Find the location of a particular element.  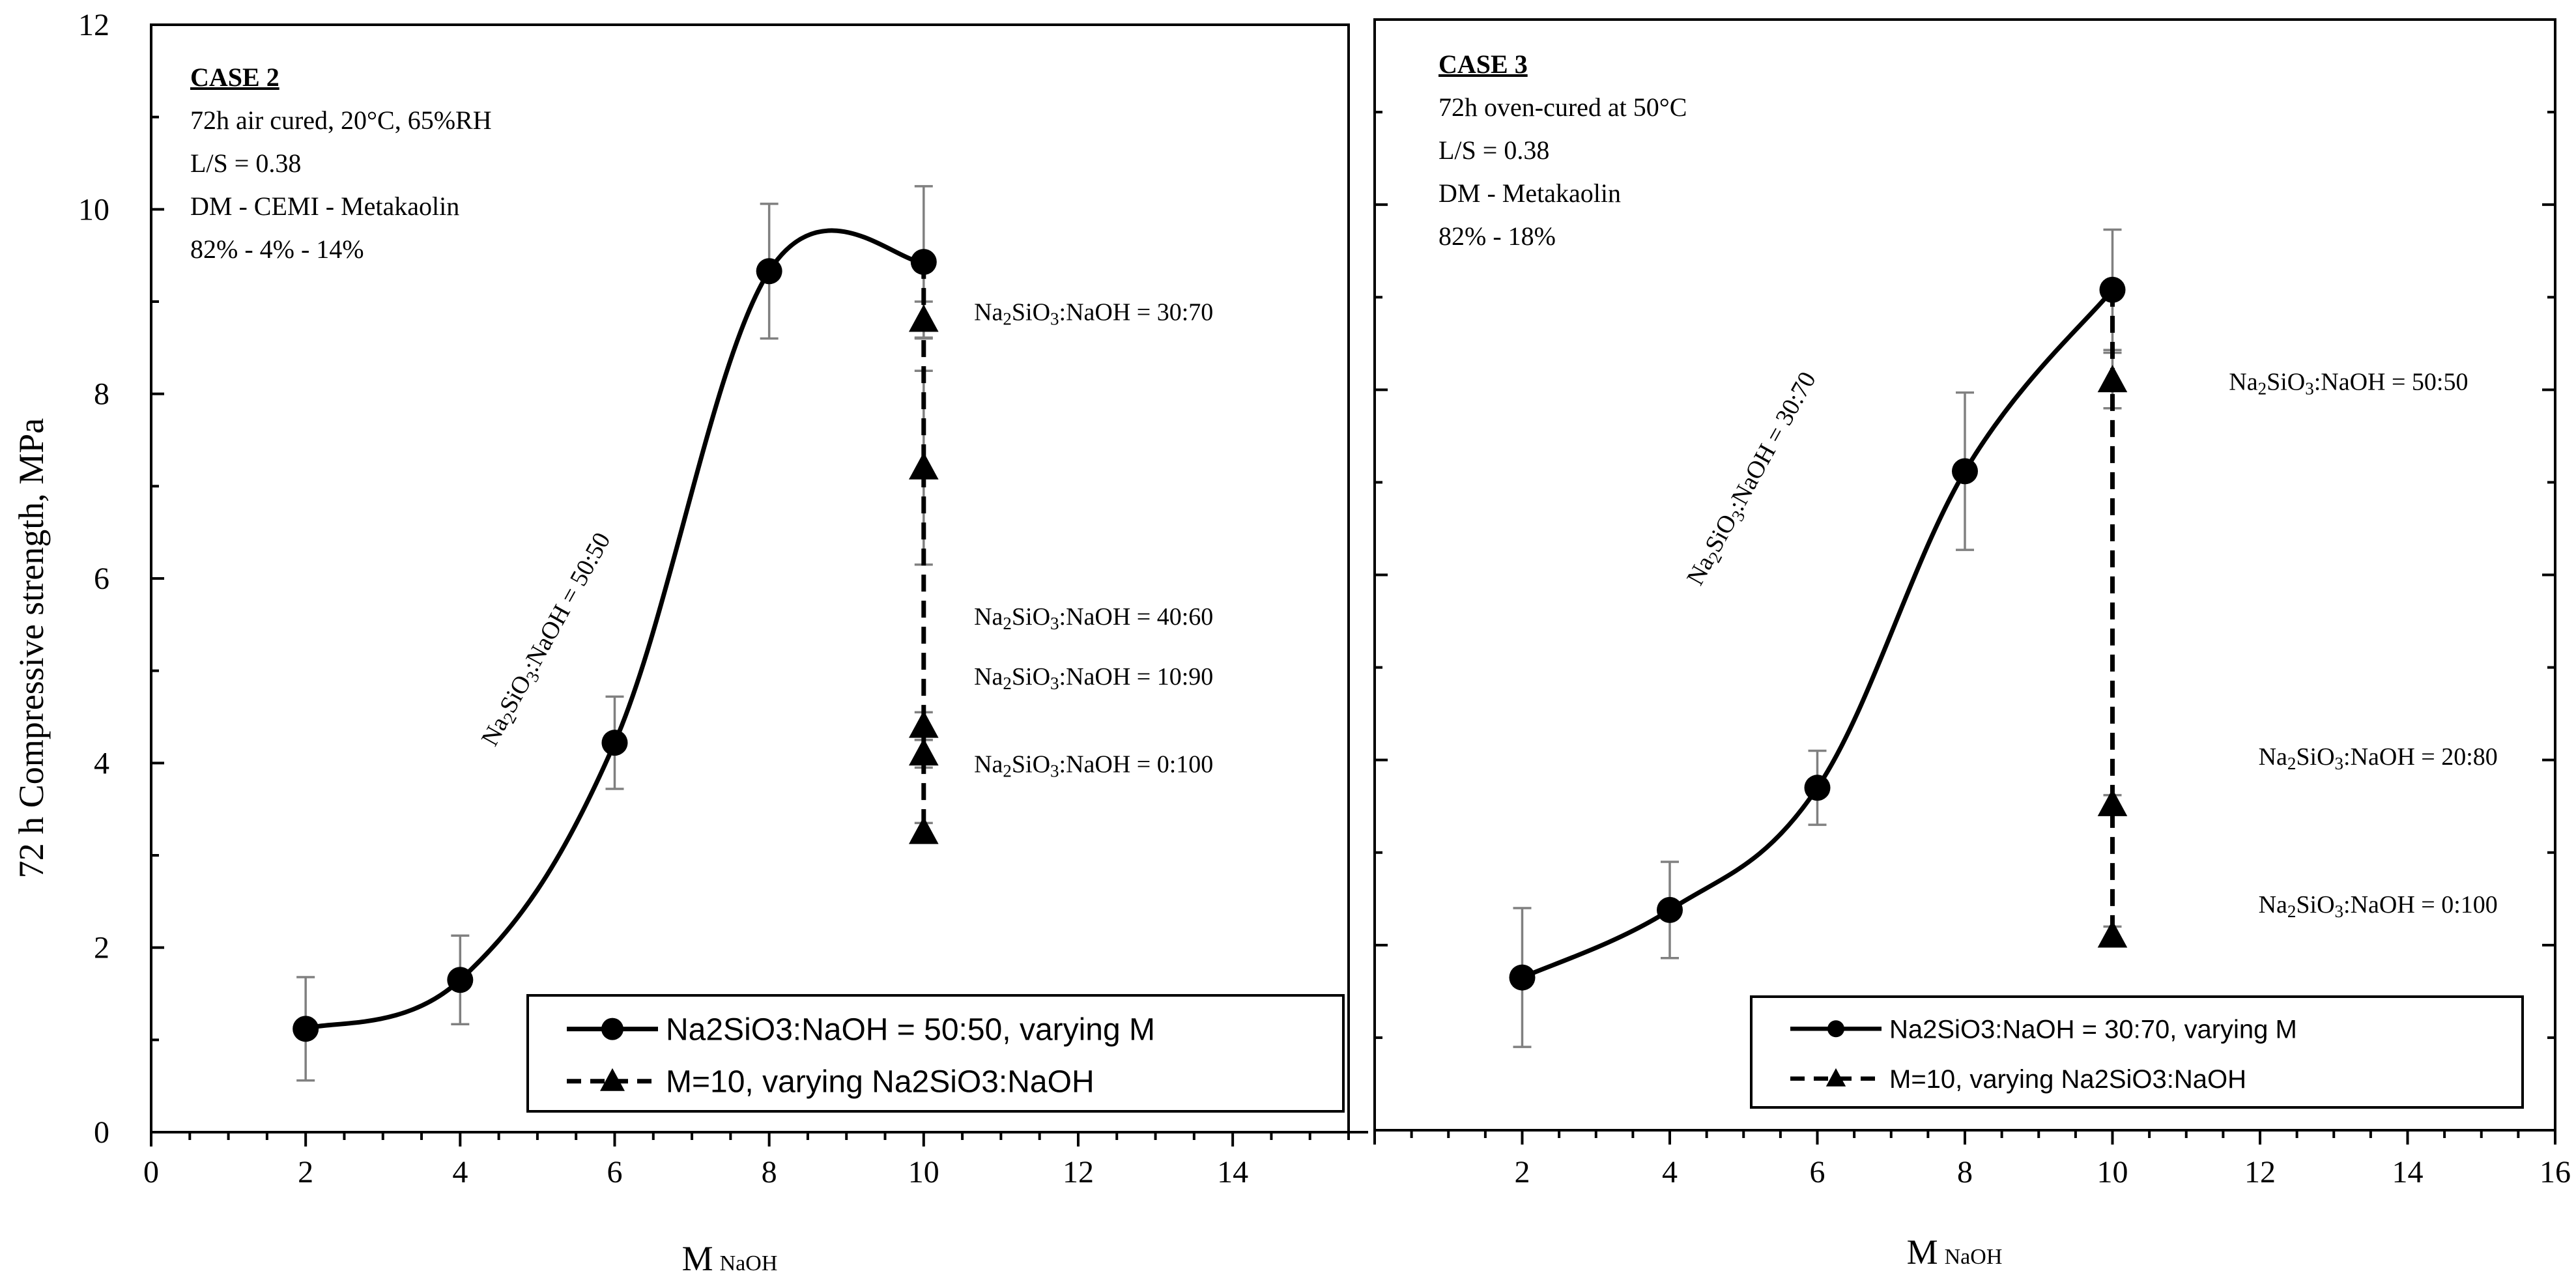

y-tick-label: 8 is located at coordinates (102, 394).